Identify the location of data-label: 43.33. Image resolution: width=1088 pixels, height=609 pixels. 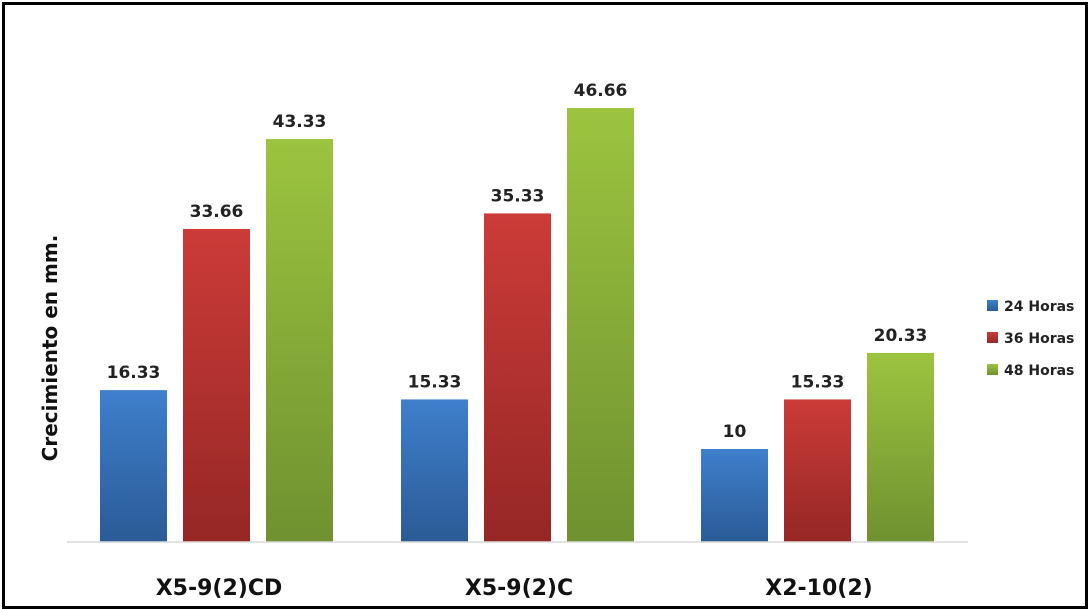
(300, 122).